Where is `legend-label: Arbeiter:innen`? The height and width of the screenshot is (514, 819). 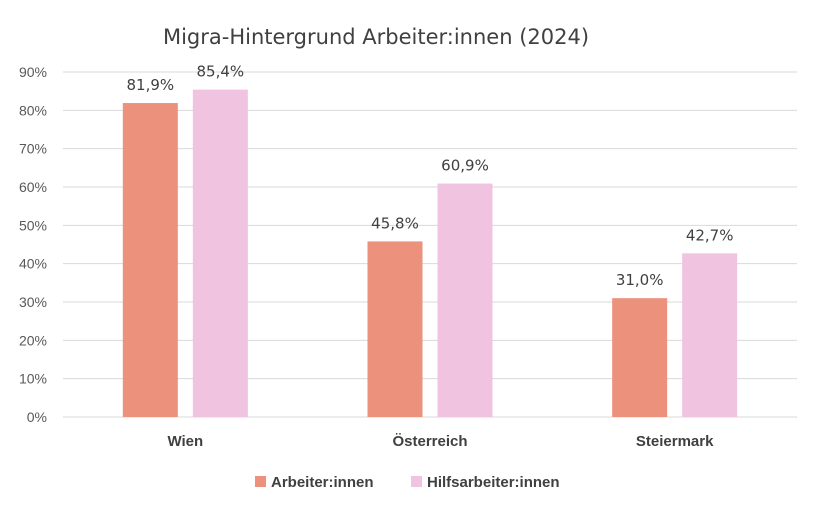
legend-label: Arbeiter:innen is located at coordinates (322, 482).